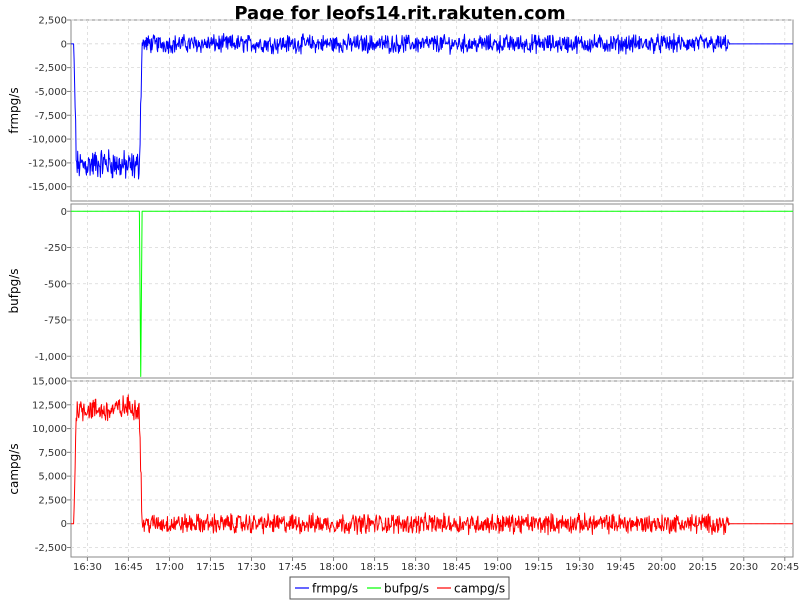 The image size is (800, 604). I want to click on x-tick-label: 17:30, so click(251, 567).